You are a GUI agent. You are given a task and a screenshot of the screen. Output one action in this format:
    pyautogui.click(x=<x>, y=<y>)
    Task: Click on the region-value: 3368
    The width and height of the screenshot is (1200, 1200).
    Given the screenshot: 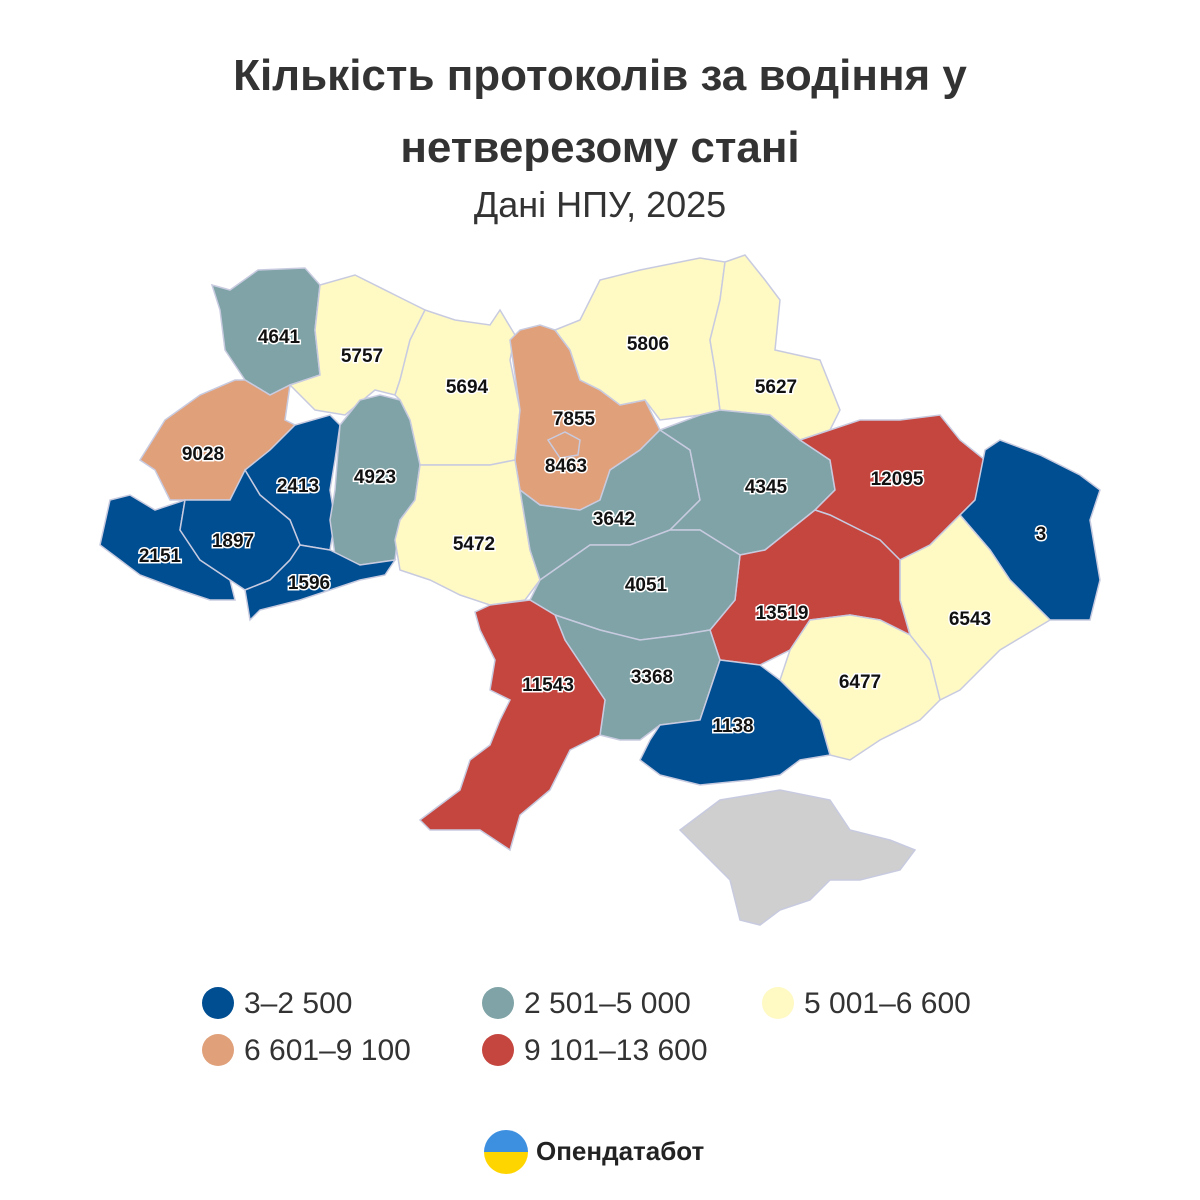 What is the action you would take?
    pyautogui.click(x=652, y=677)
    